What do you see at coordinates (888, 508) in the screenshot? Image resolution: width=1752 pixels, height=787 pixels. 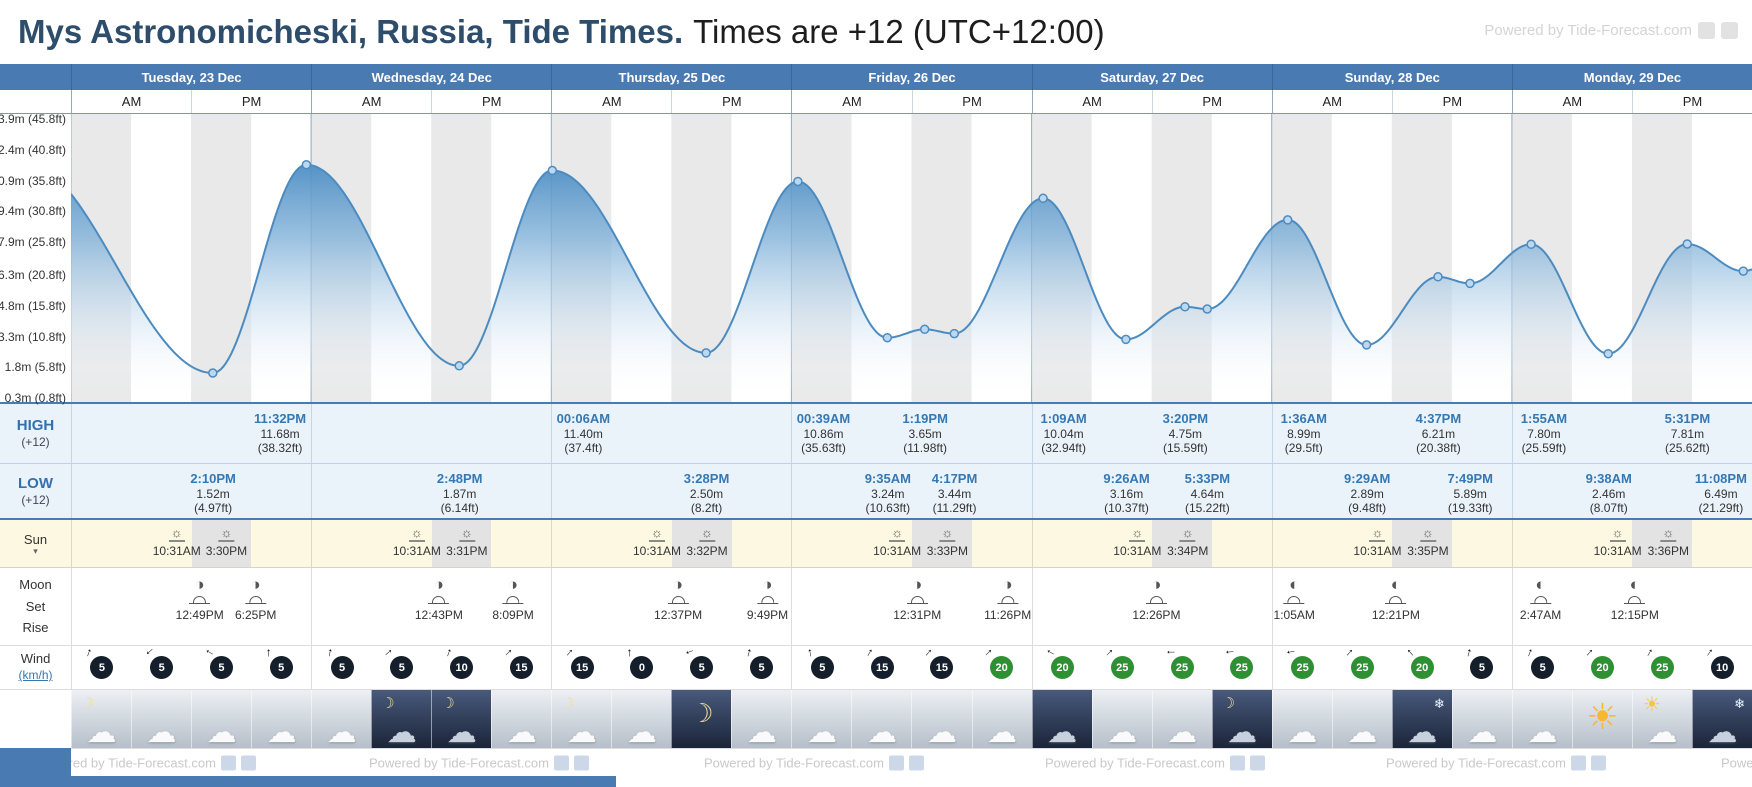 I see `tide-height-ft: (10.63ft)` at bounding box center [888, 508].